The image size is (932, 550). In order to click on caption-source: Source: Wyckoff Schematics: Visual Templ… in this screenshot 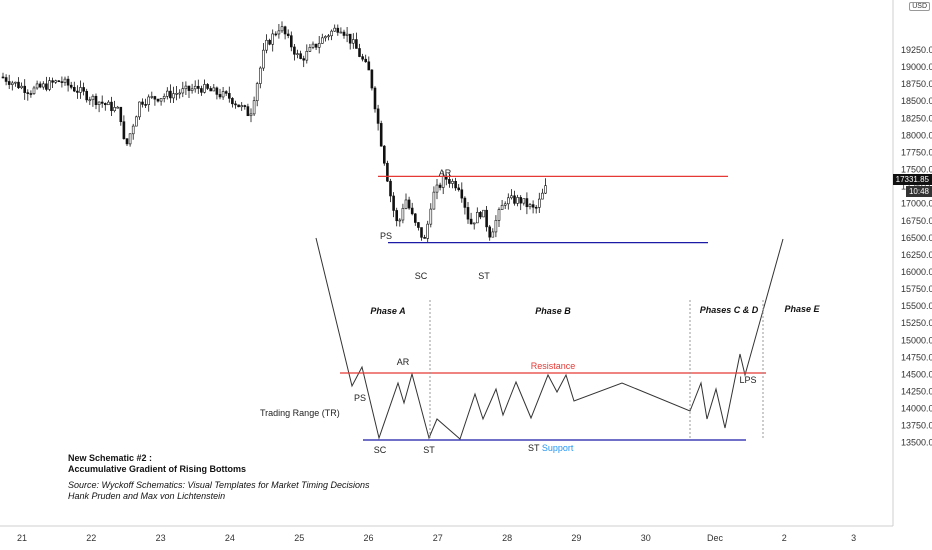, I will do `click(219, 491)`.